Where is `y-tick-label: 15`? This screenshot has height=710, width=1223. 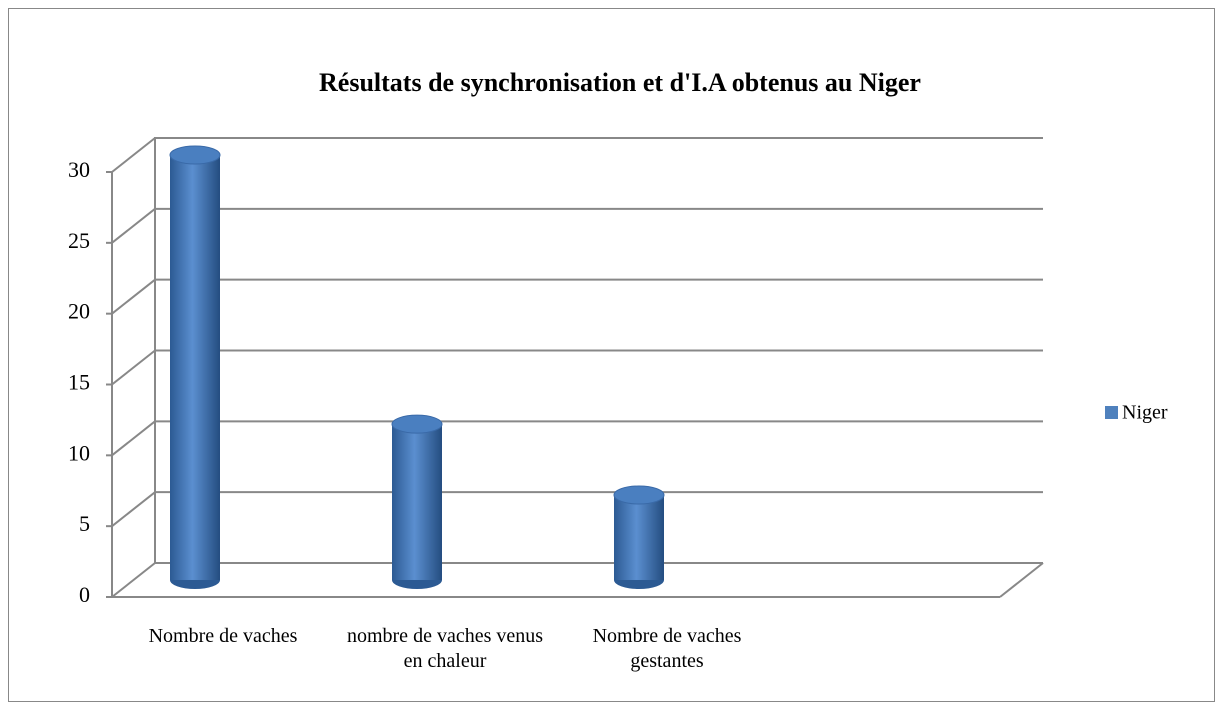 y-tick-label: 15 is located at coordinates (79, 382).